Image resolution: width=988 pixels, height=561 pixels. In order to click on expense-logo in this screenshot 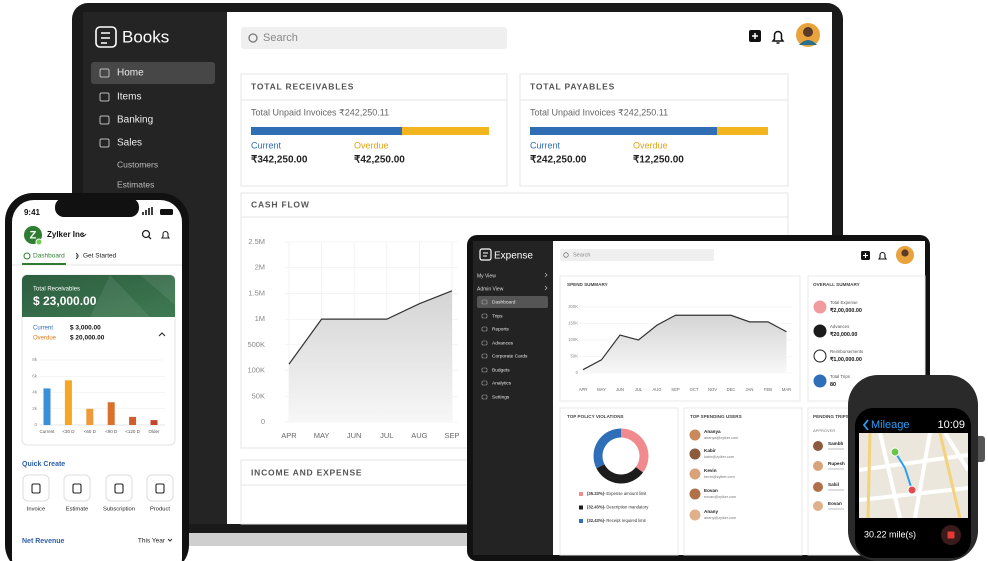, I will do `click(485, 254)`.